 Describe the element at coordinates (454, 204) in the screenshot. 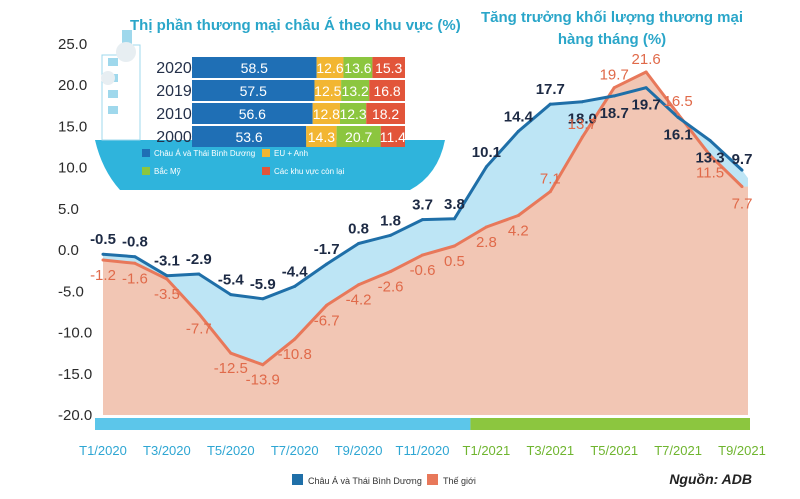

I see `asia-data-label: 3.8` at that location.